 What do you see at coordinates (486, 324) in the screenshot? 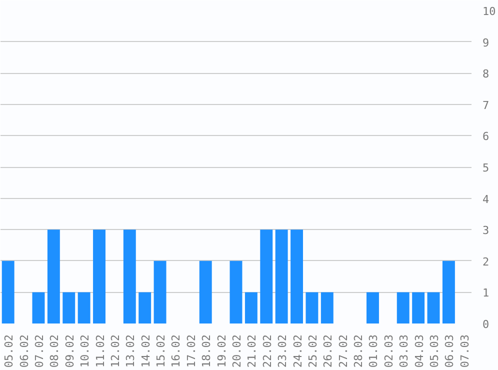
I see `y-tick-label: 0` at bounding box center [486, 324].